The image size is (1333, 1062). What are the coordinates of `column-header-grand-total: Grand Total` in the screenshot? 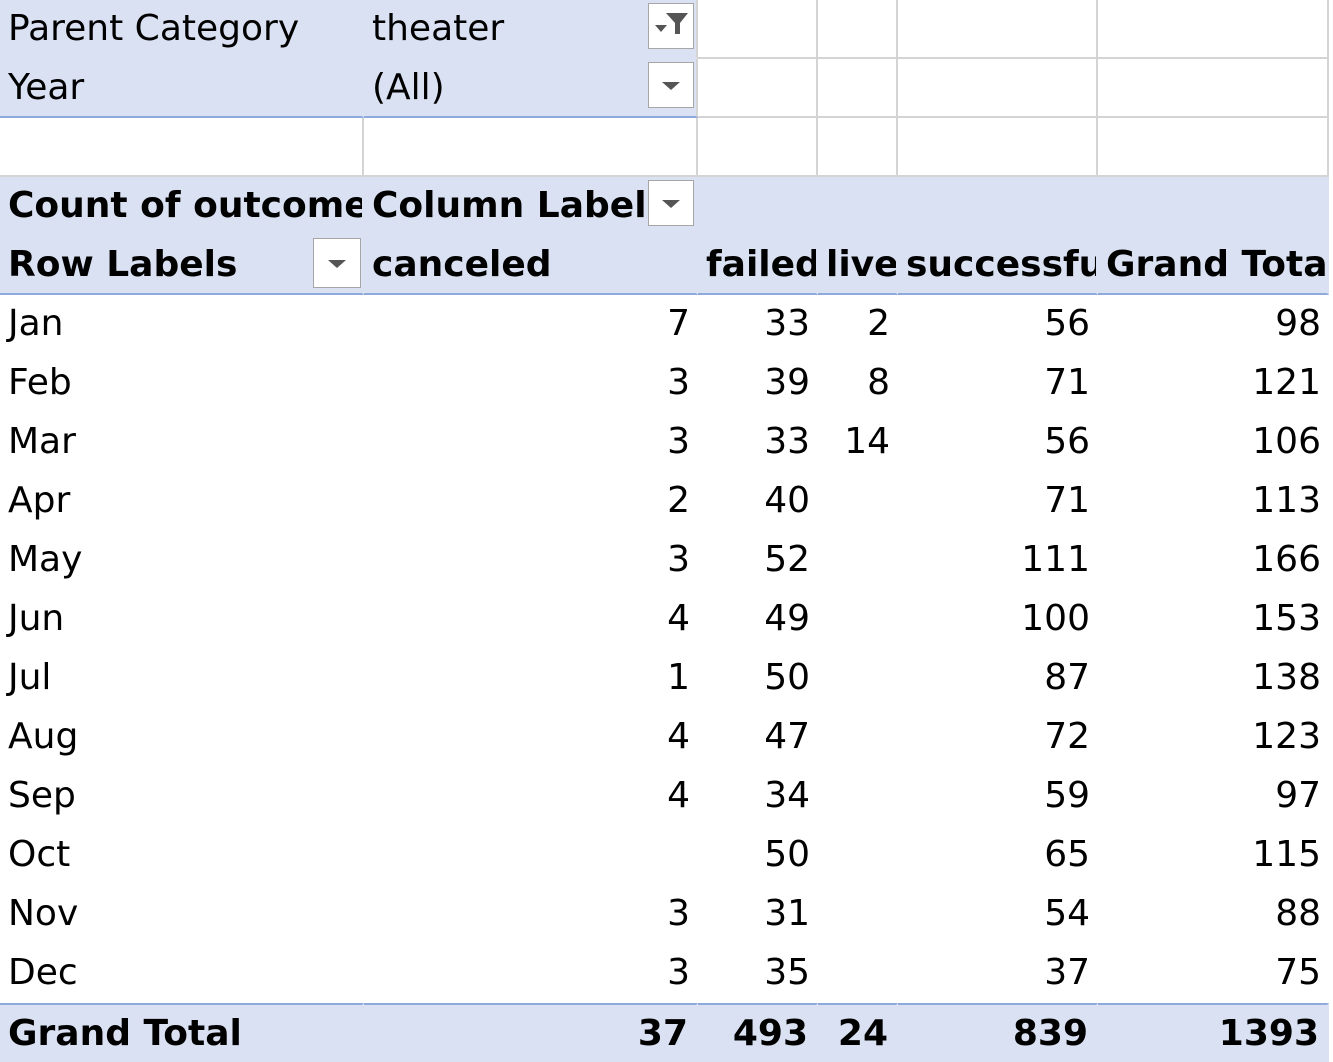 It's located at (1213, 265).